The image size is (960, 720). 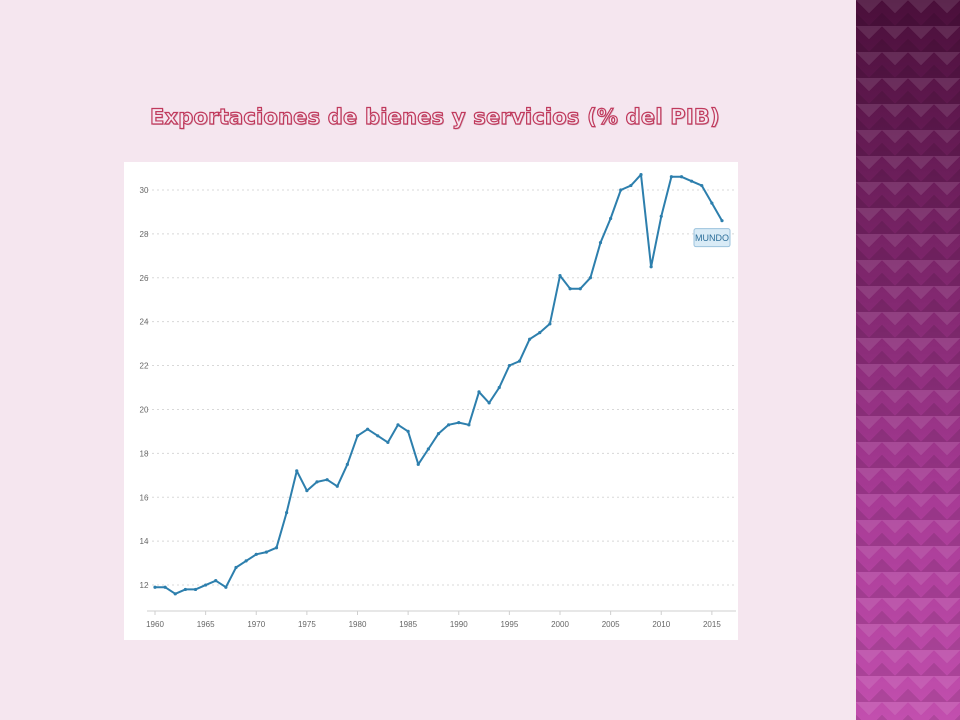 What do you see at coordinates (509, 624) in the screenshot?
I see `x-tick-label: 1995` at bounding box center [509, 624].